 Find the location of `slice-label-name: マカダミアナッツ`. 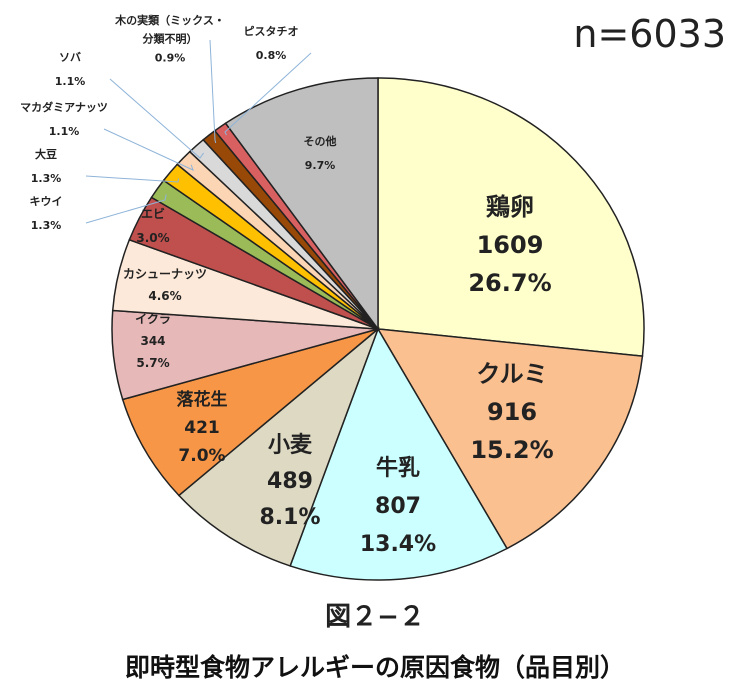

slice-label-name: マカダミアナッツ is located at coordinates (64, 107).